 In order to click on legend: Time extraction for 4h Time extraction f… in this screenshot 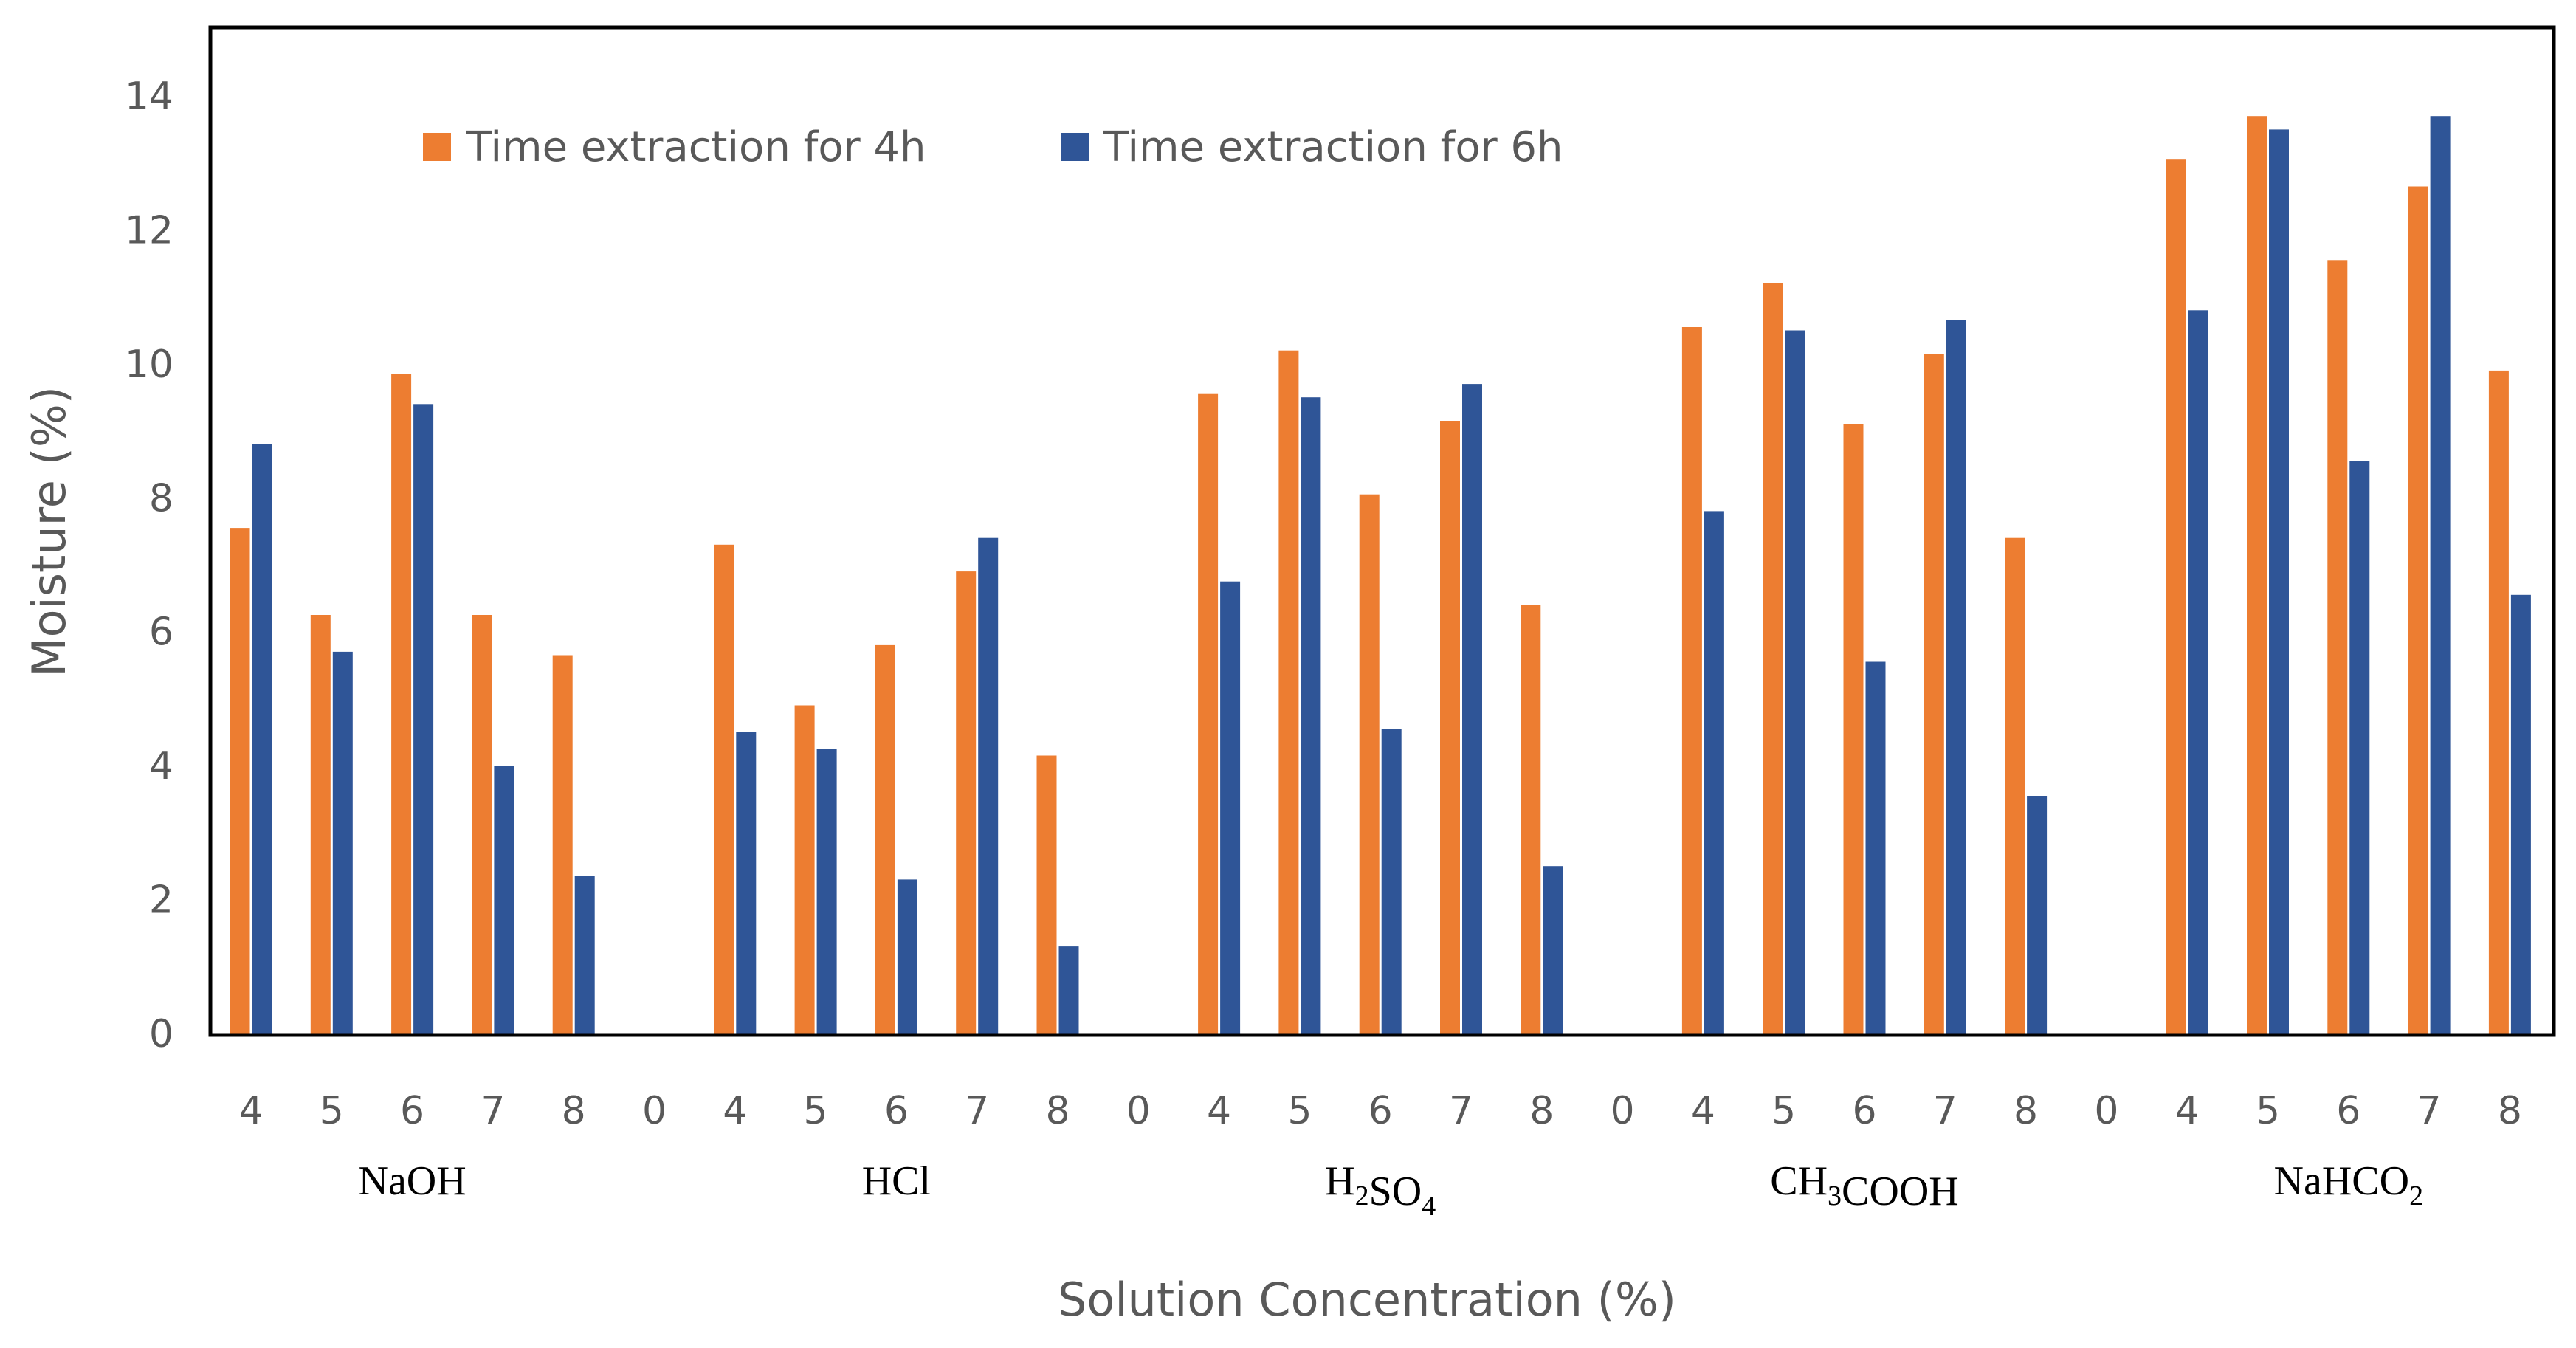, I will do `click(993, 147)`.